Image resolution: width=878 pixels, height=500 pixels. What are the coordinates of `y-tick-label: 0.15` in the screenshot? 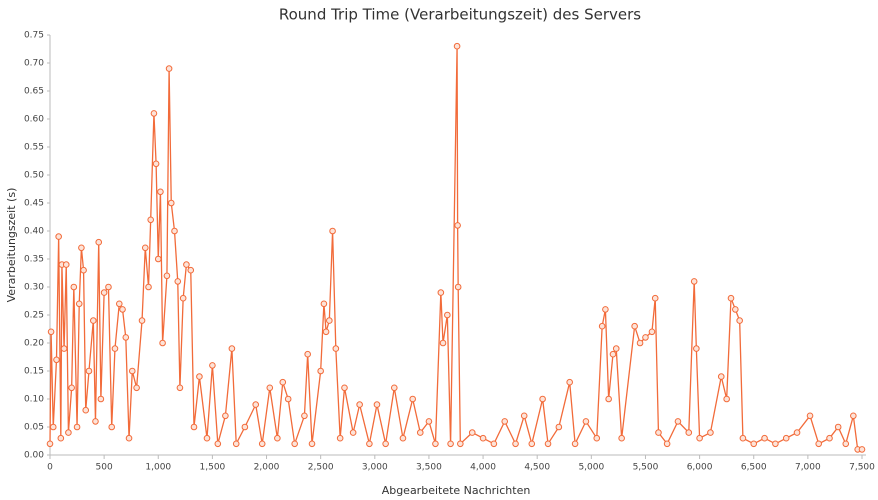 It's located at (34, 372).